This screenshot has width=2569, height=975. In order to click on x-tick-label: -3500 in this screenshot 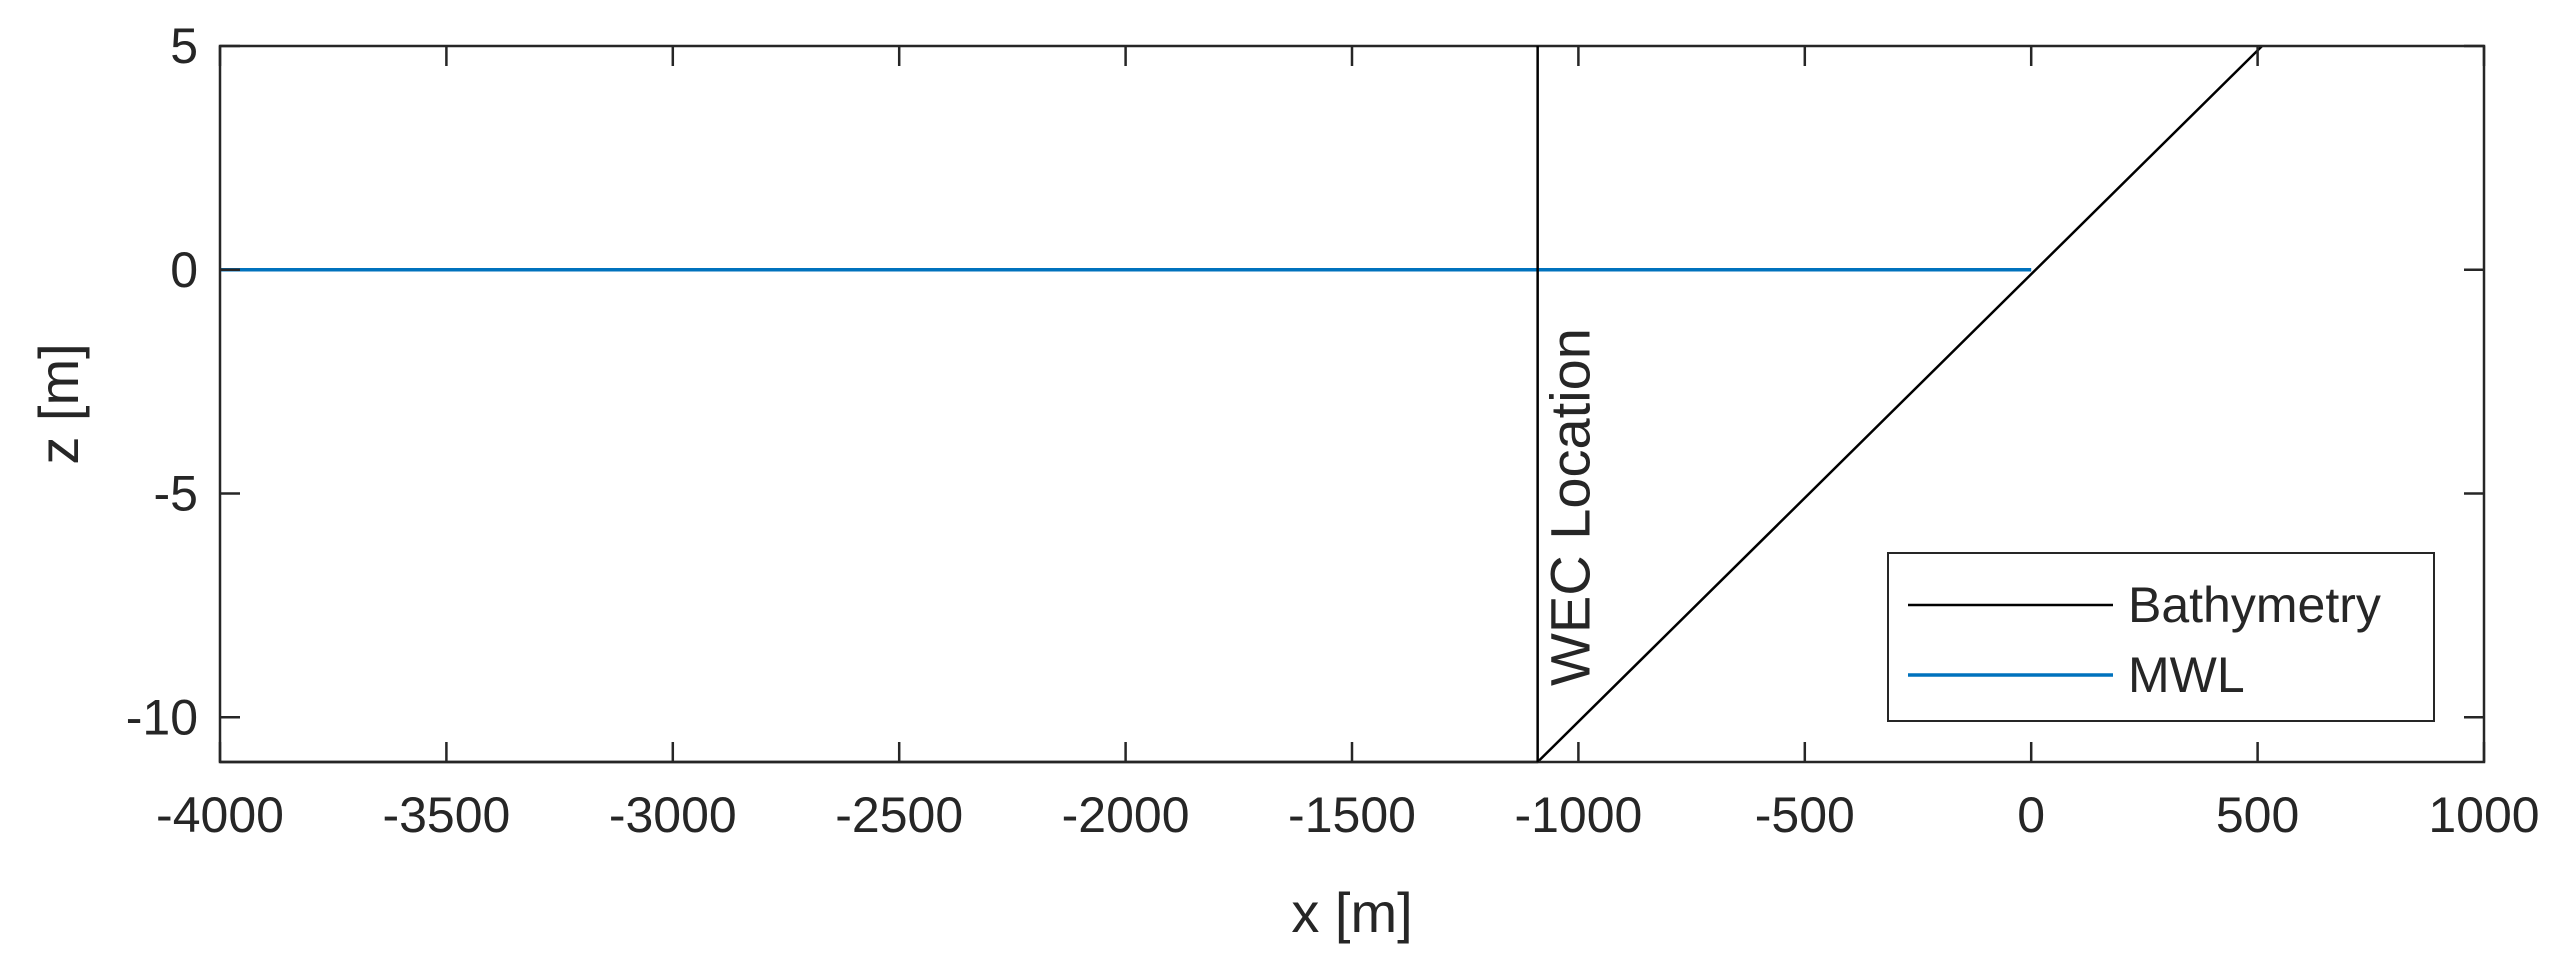, I will do `click(446, 815)`.